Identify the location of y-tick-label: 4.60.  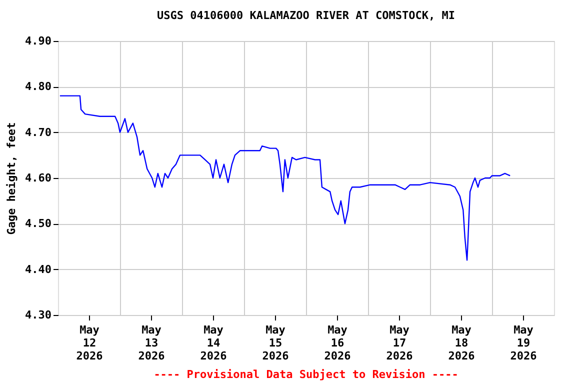
(38, 178).